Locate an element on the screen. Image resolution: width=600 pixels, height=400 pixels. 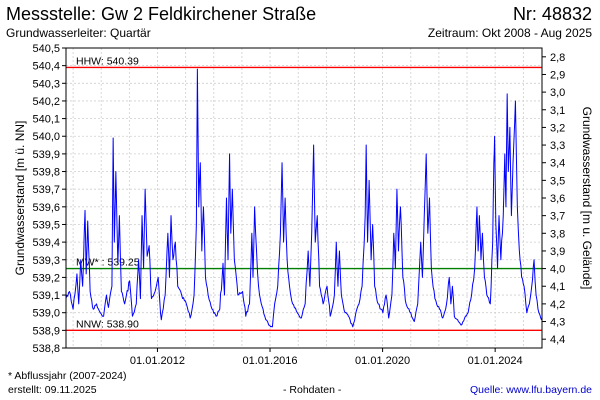
y2-tick-label: 4,0 is located at coordinates (557, 270).